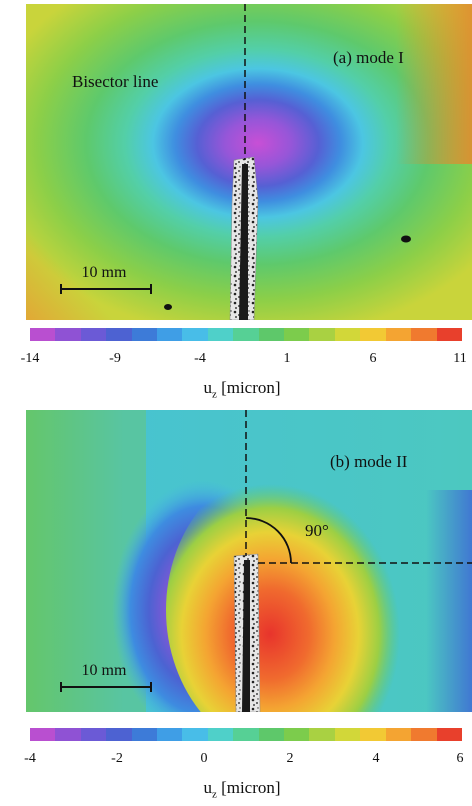  I want to click on panel-a-colorbar, so click(246, 334).